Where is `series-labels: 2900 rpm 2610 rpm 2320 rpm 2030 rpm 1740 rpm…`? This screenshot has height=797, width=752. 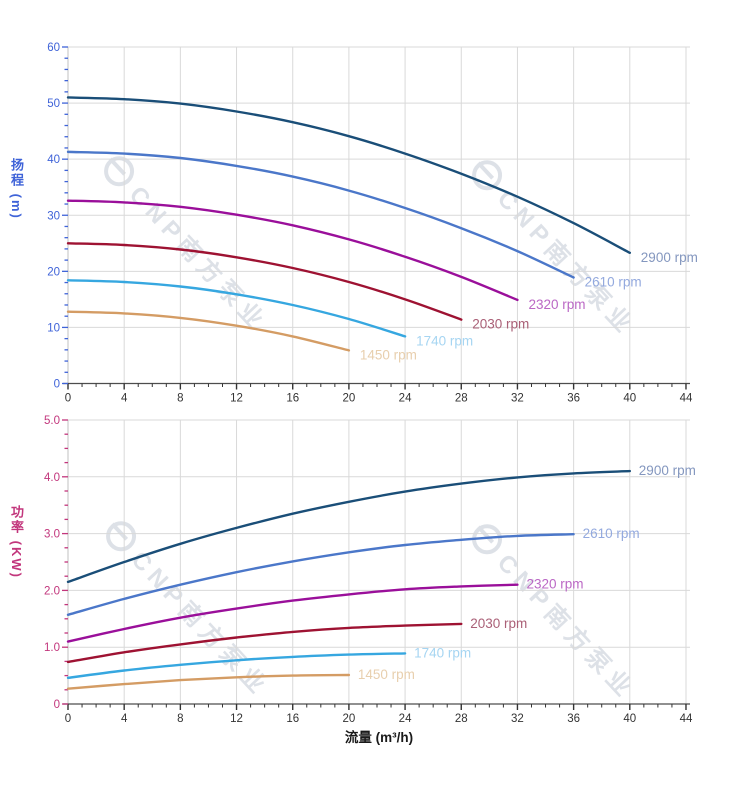 series-labels: 2900 rpm 2610 rpm 2320 rpm 2030 rpm 1740 rpm… is located at coordinates (527, 572).